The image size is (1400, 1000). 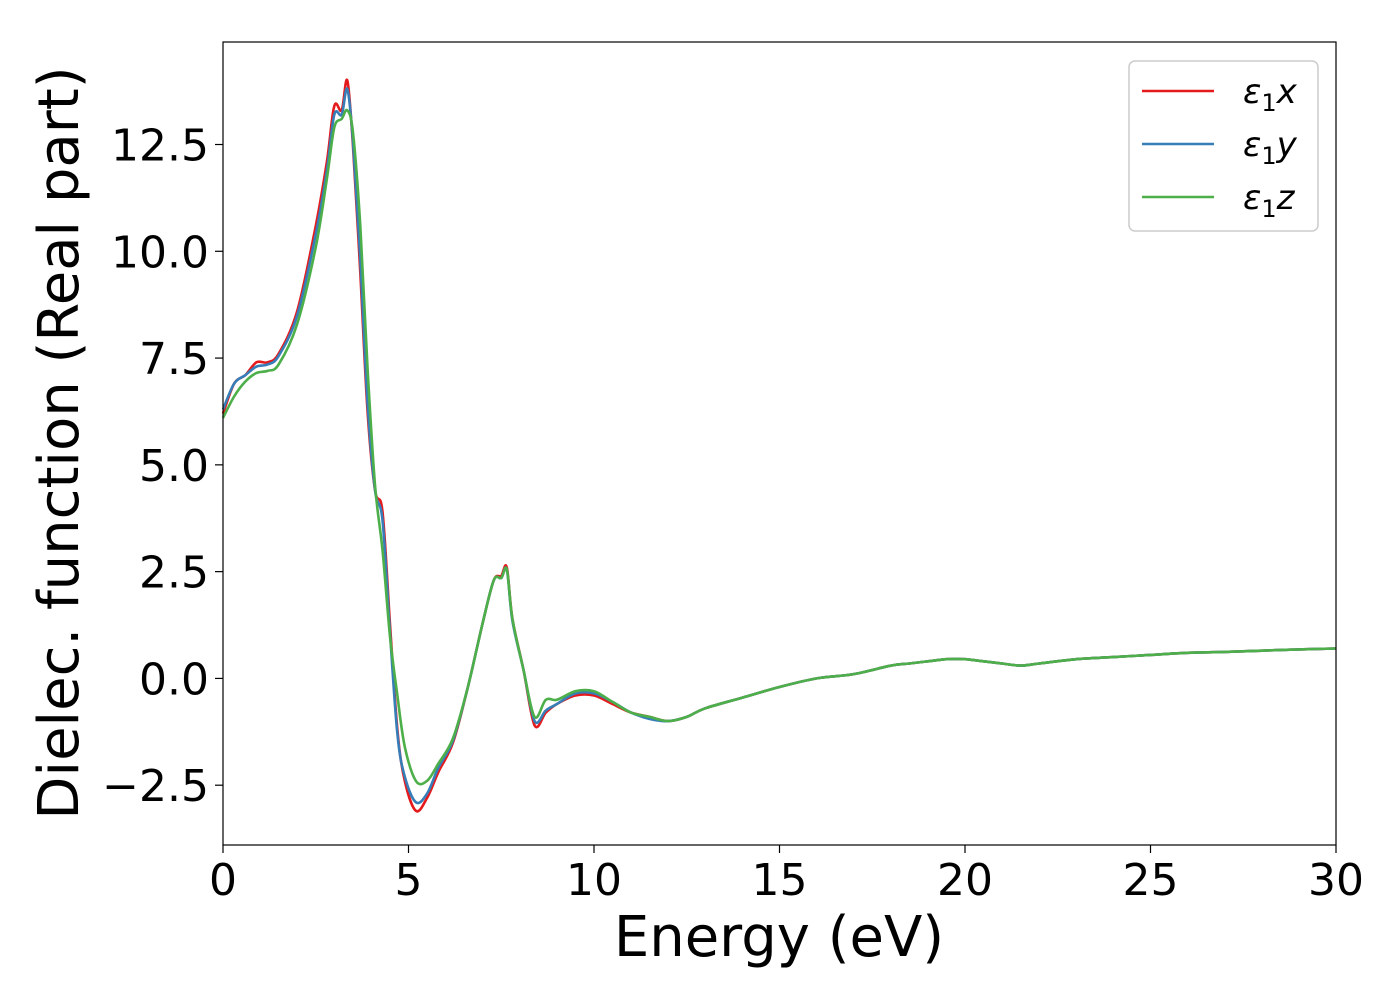 I want to click on x-tick-label: 30, so click(x=1336, y=880).